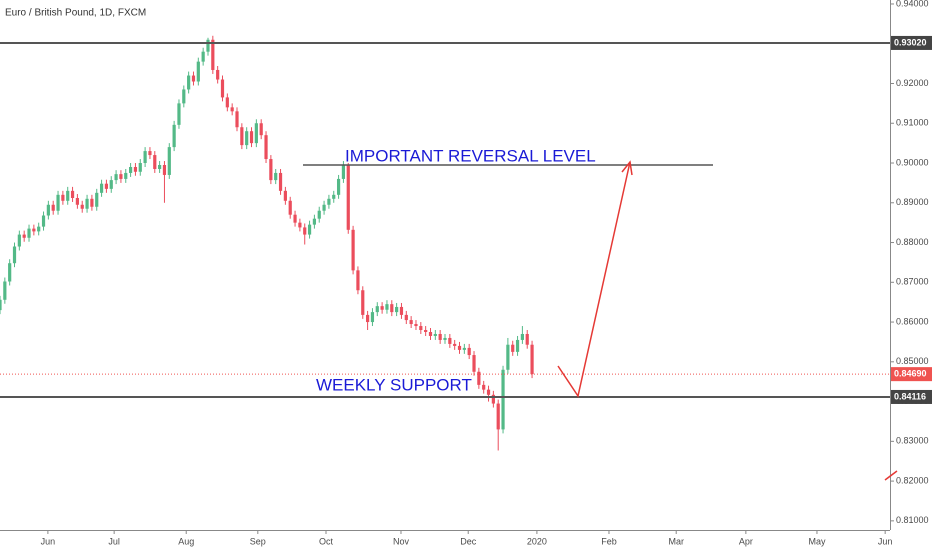  I want to click on y-tick-label: 0.83000, so click(912, 441).